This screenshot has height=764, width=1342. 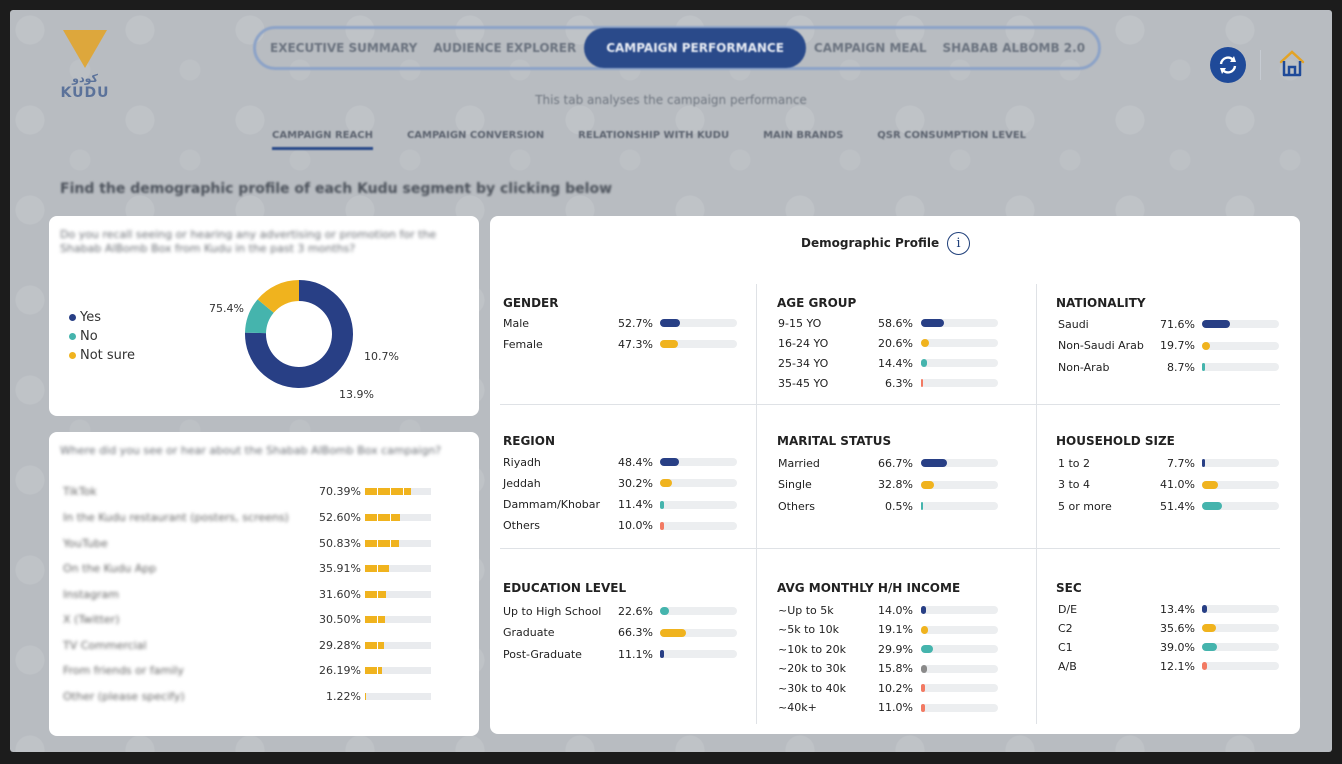 What do you see at coordinates (1168, 628) in the screenshot?
I see `demographic-row: C2 35.6%` at bounding box center [1168, 628].